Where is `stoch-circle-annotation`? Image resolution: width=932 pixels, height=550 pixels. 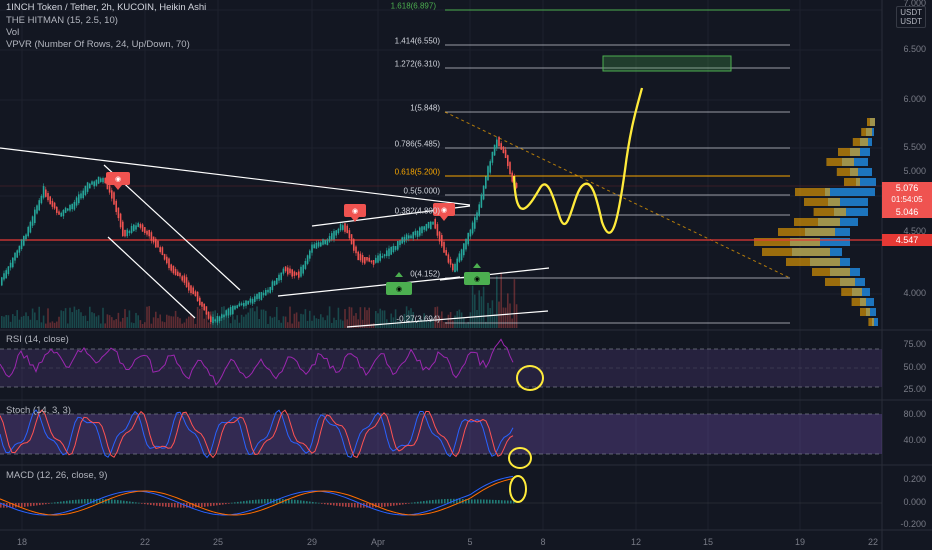 stoch-circle-annotation is located at coordinates (520, 458).